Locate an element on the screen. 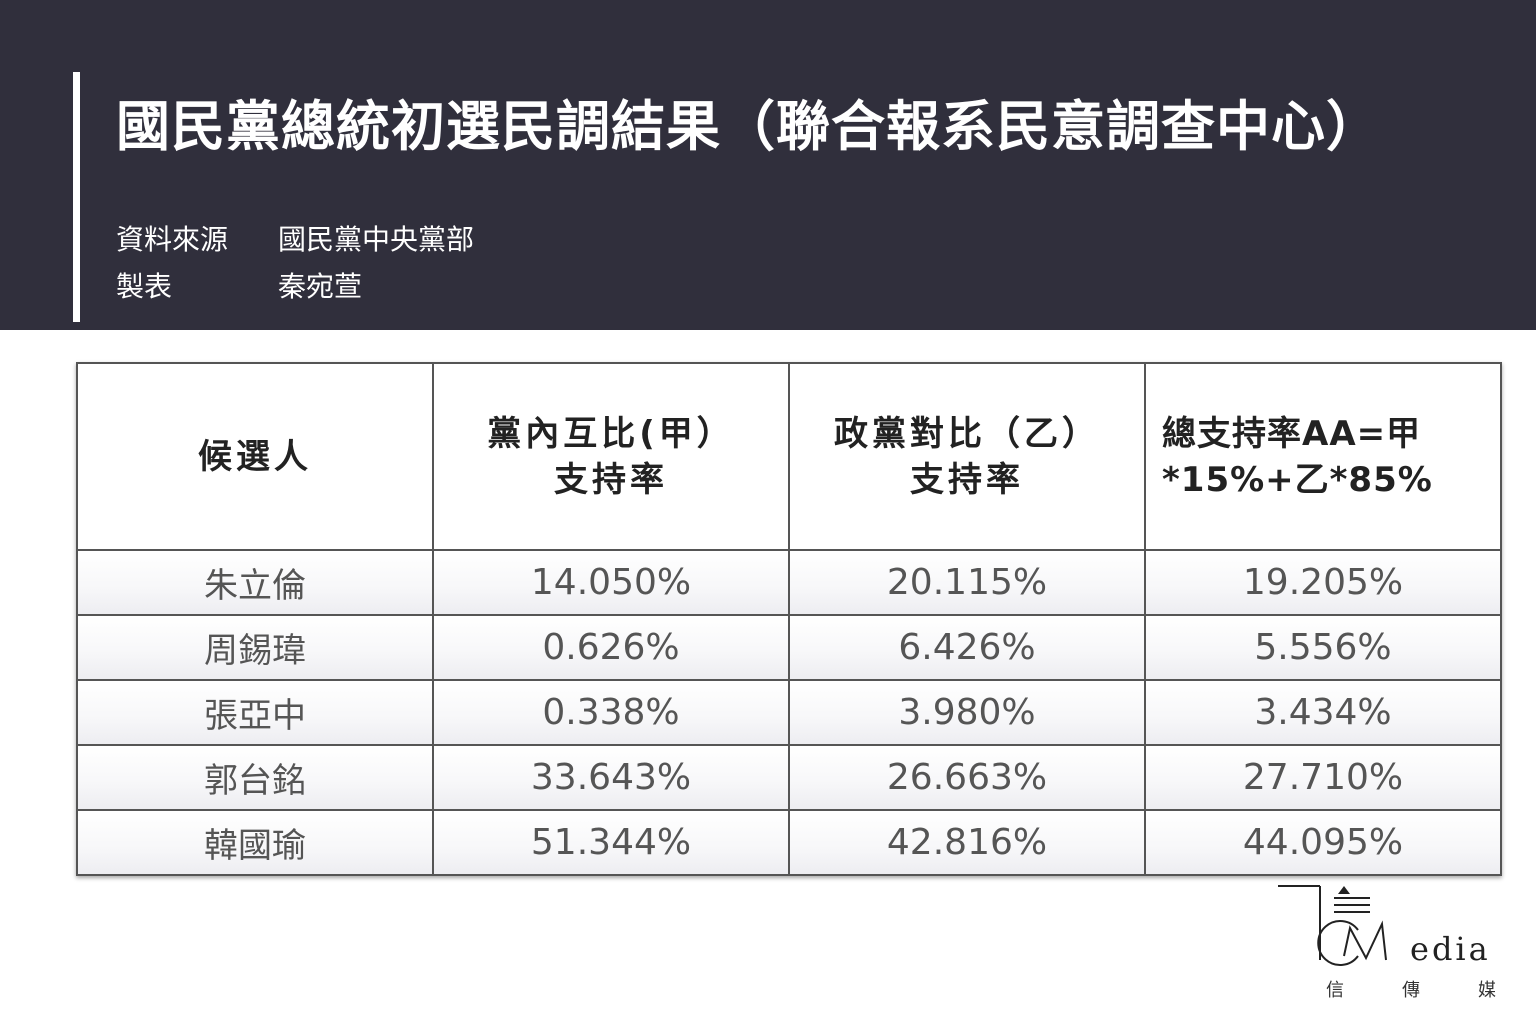 This screenshot has width=1536, height=1025. intra-party-rate: 0.626% is located at coordinates (611, 647).